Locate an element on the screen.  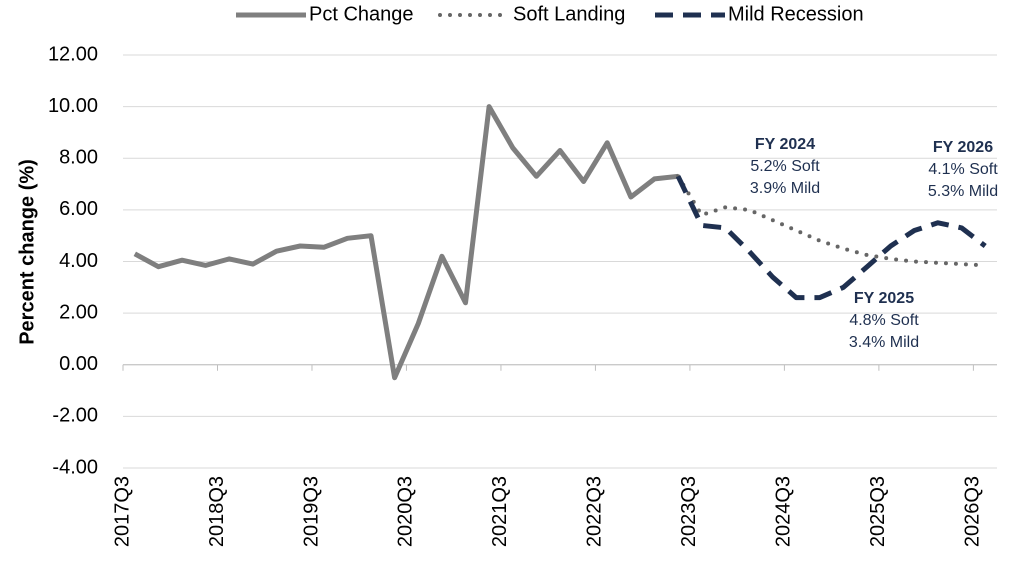
annotation-text: 5.2% Soft is located at coordinates (785, 166).